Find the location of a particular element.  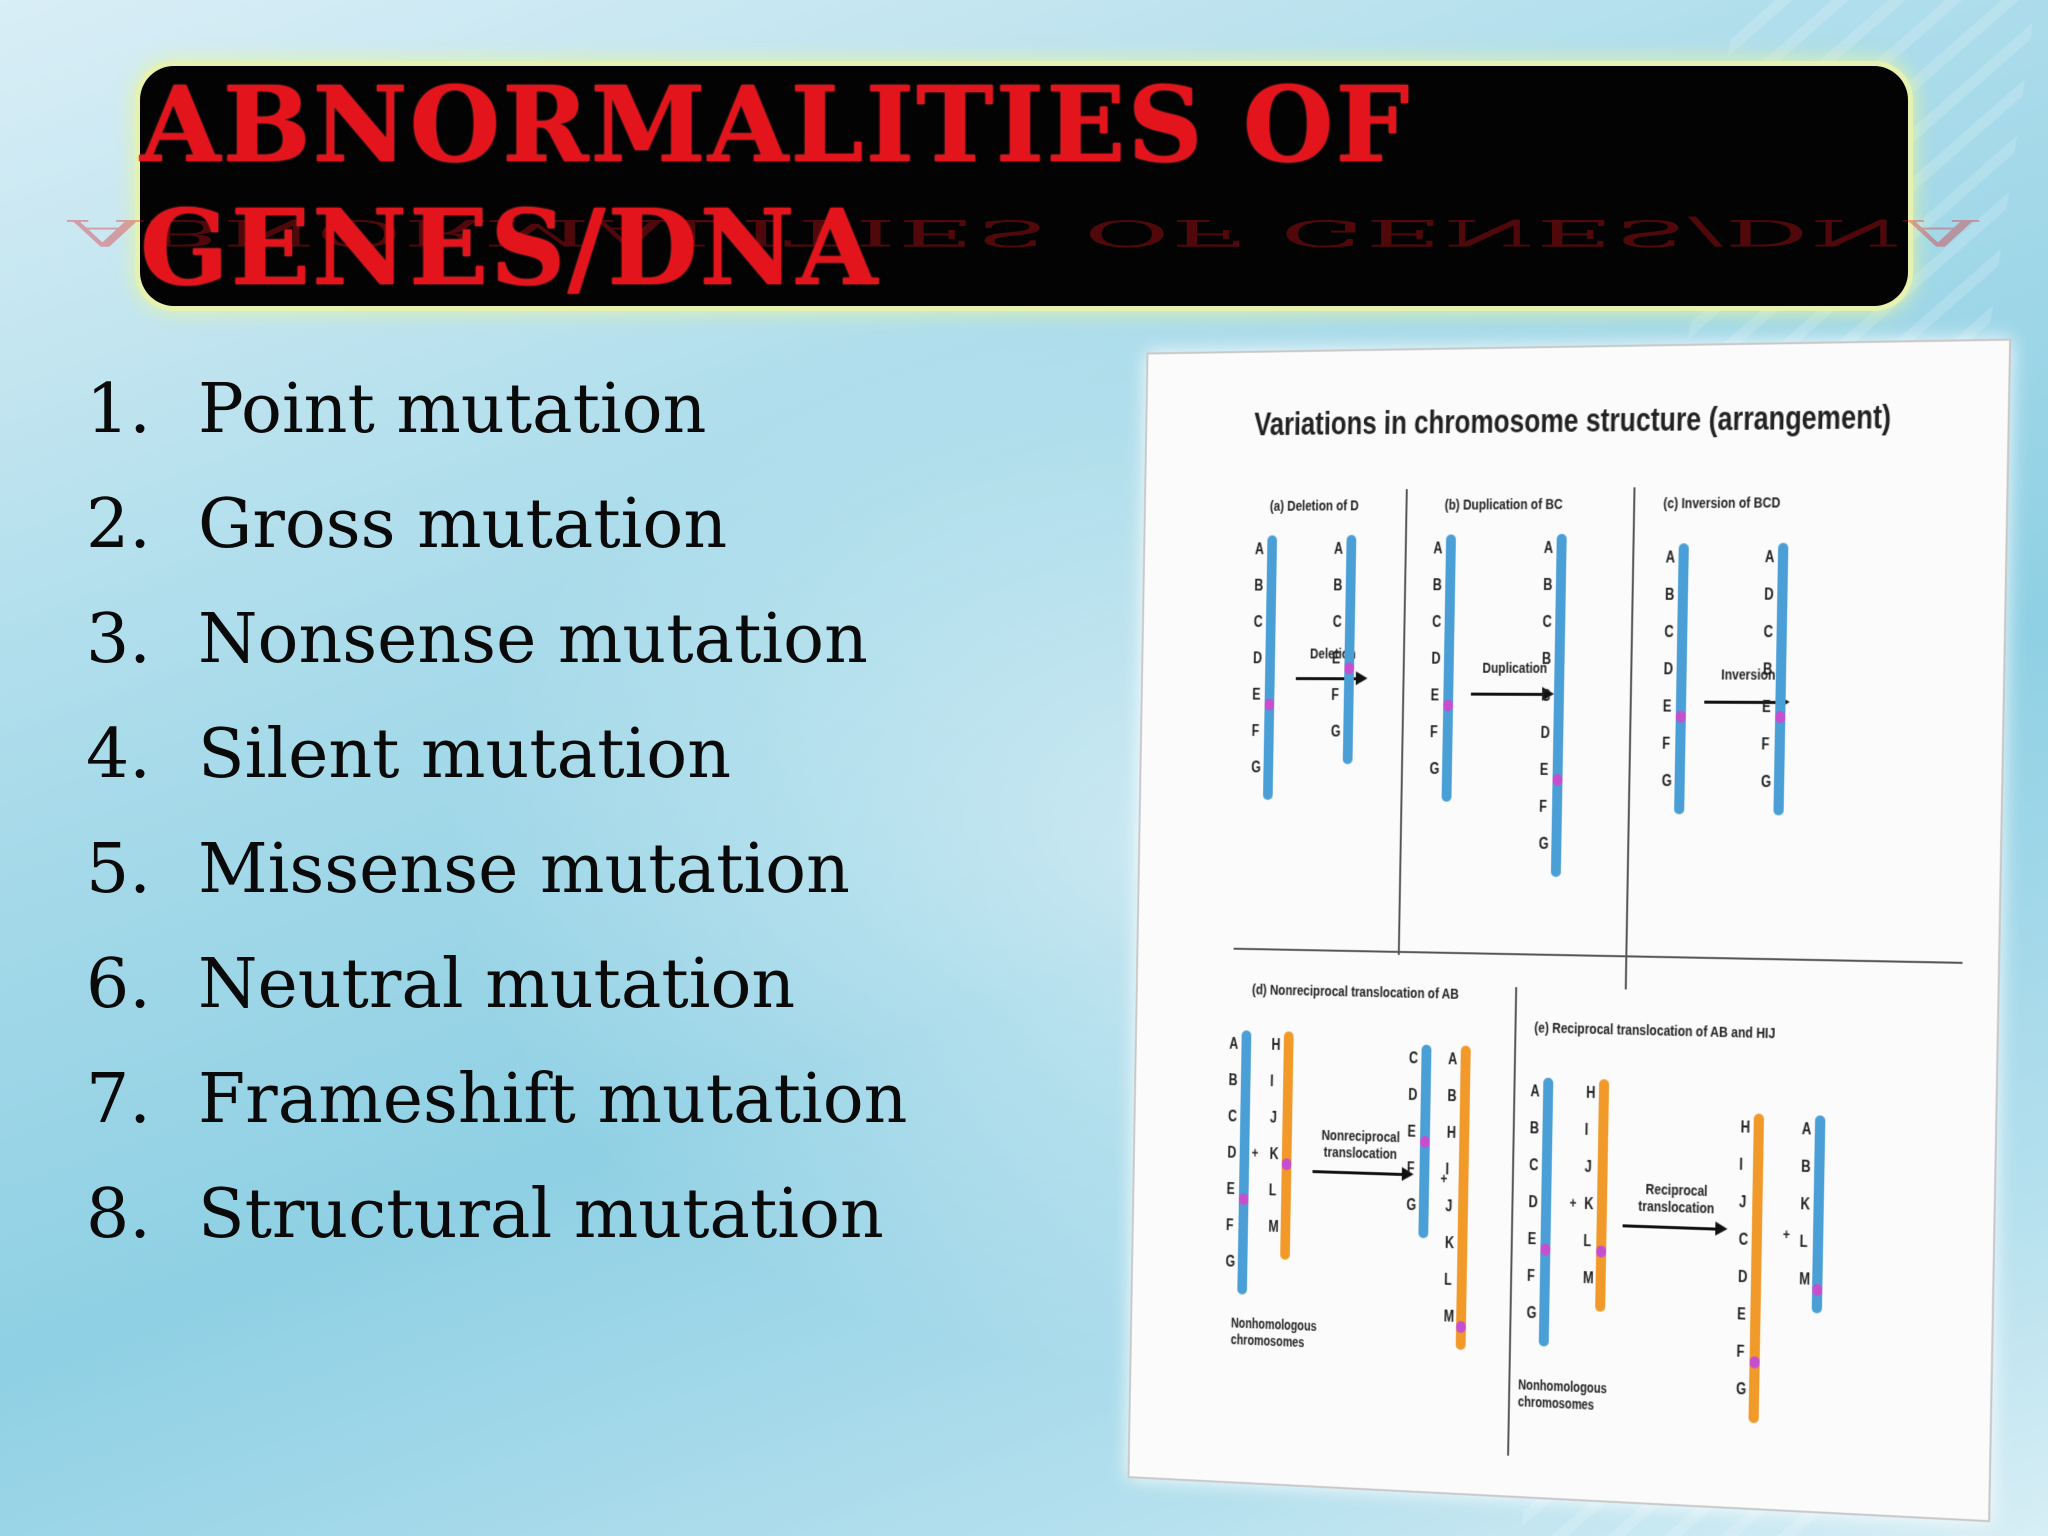

list-item-label: Silent mutation is located at coordinates (465, 754).